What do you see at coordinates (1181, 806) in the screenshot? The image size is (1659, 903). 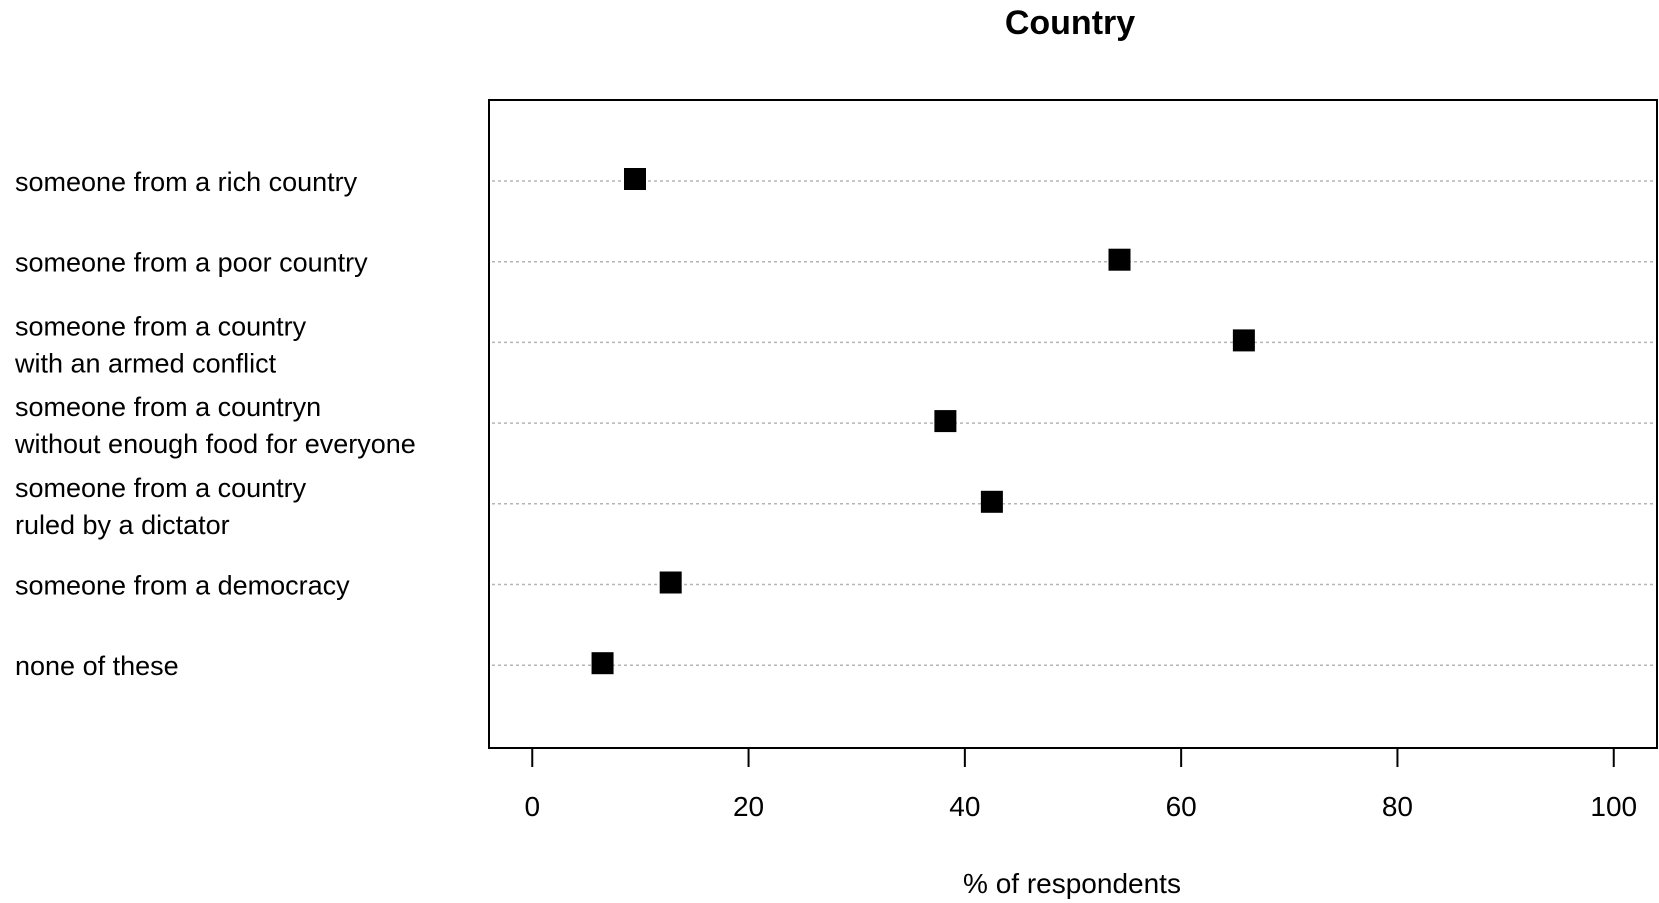 I see `x-tick-label: 60` at bounding box center [1181, 806].